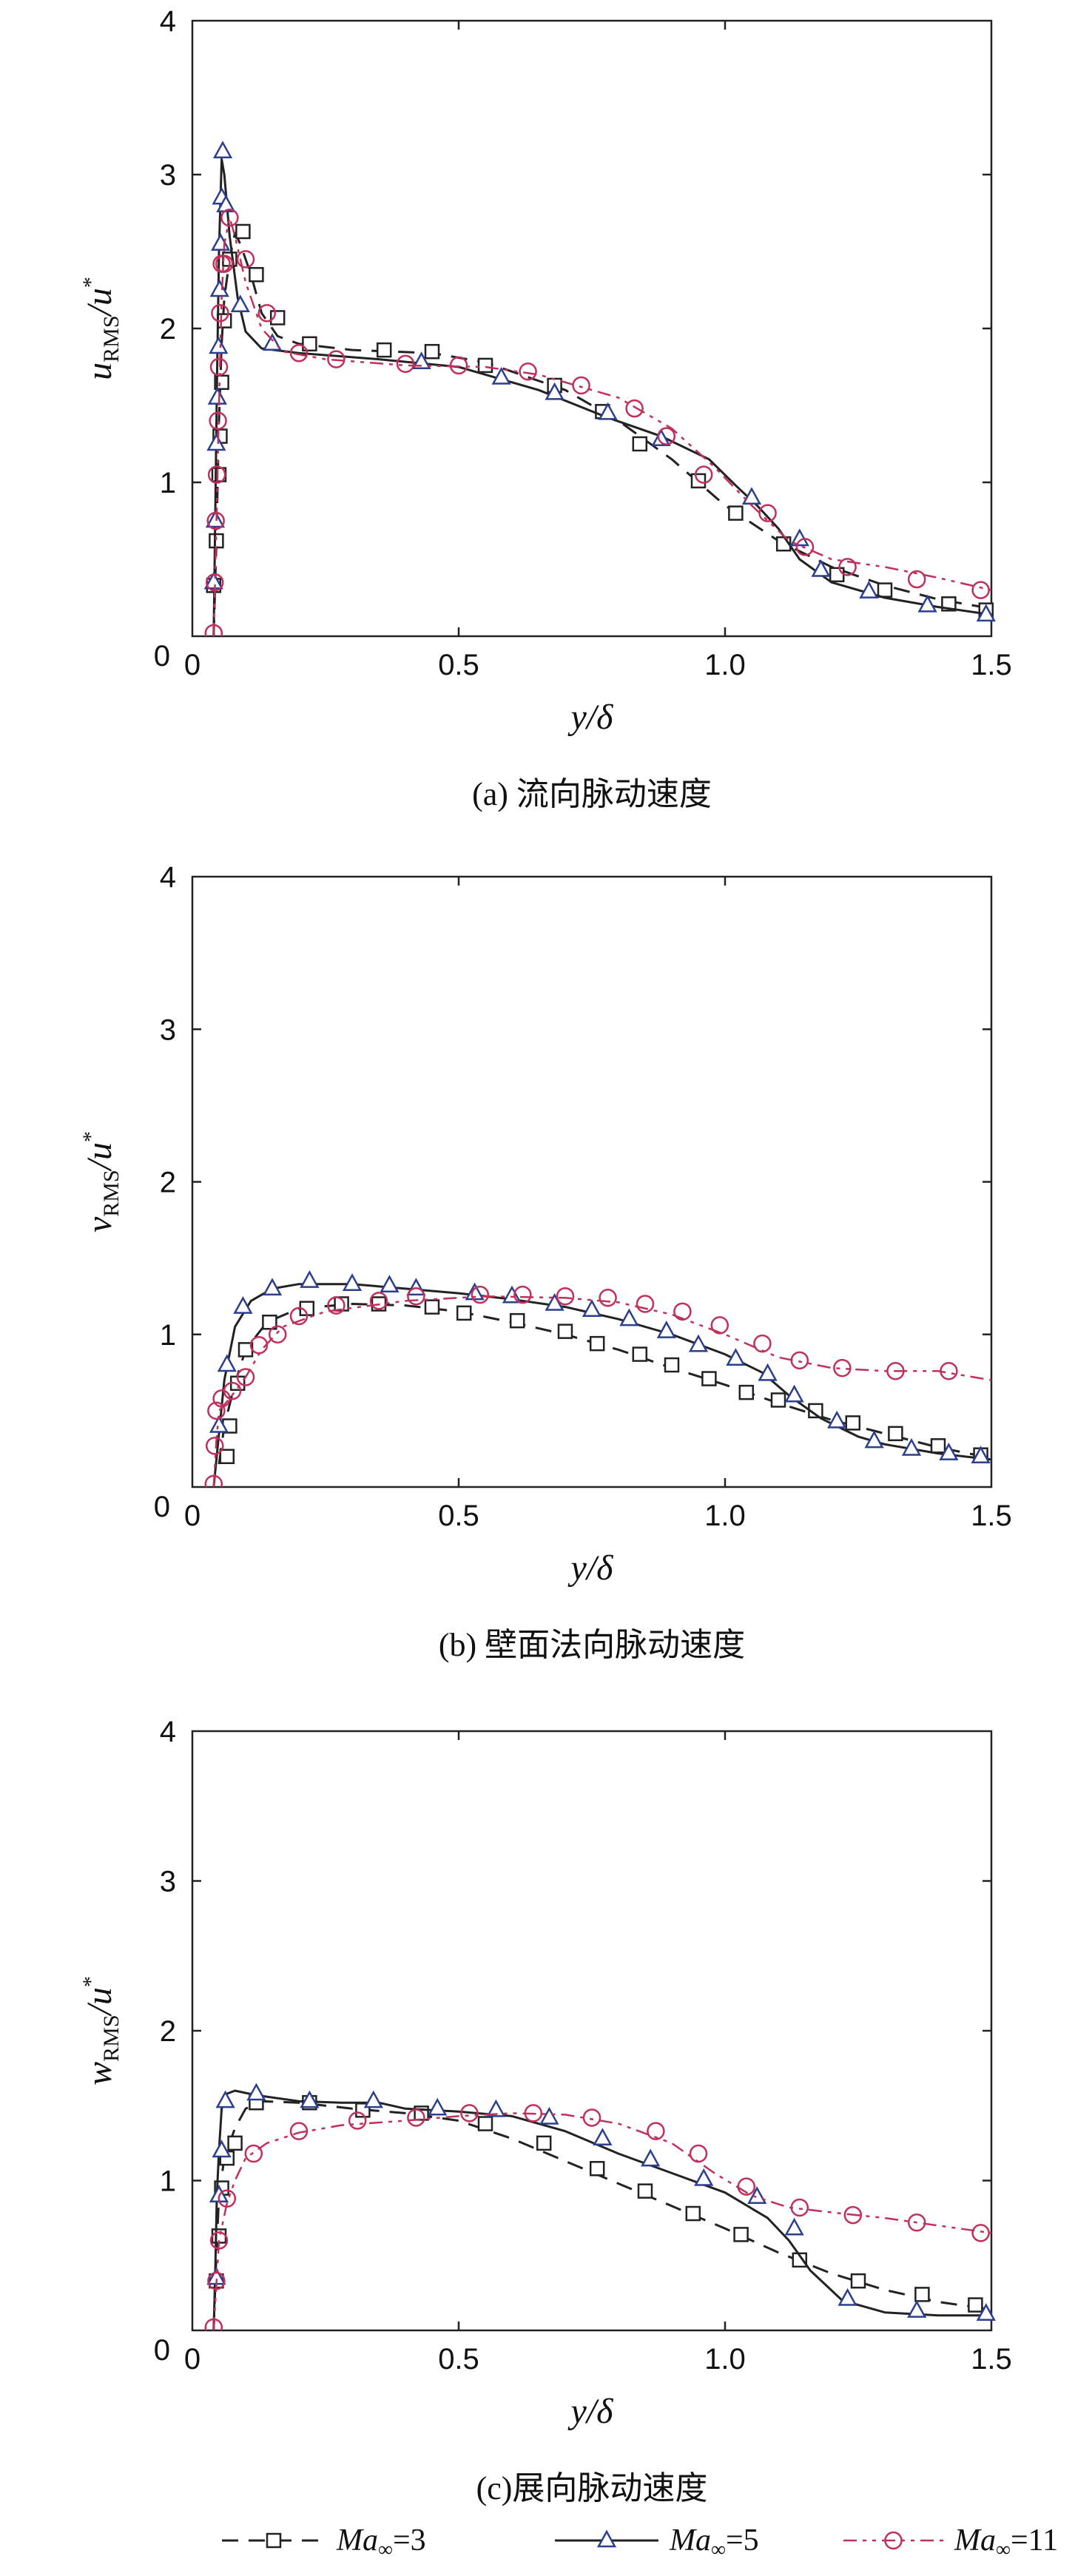 This screenshot has height=2576, width=1092. What do you see at coordinates (725, 2359) in the screenshot?
I see `x-tick-label: 1.0` at bounding box center [725, 2359].